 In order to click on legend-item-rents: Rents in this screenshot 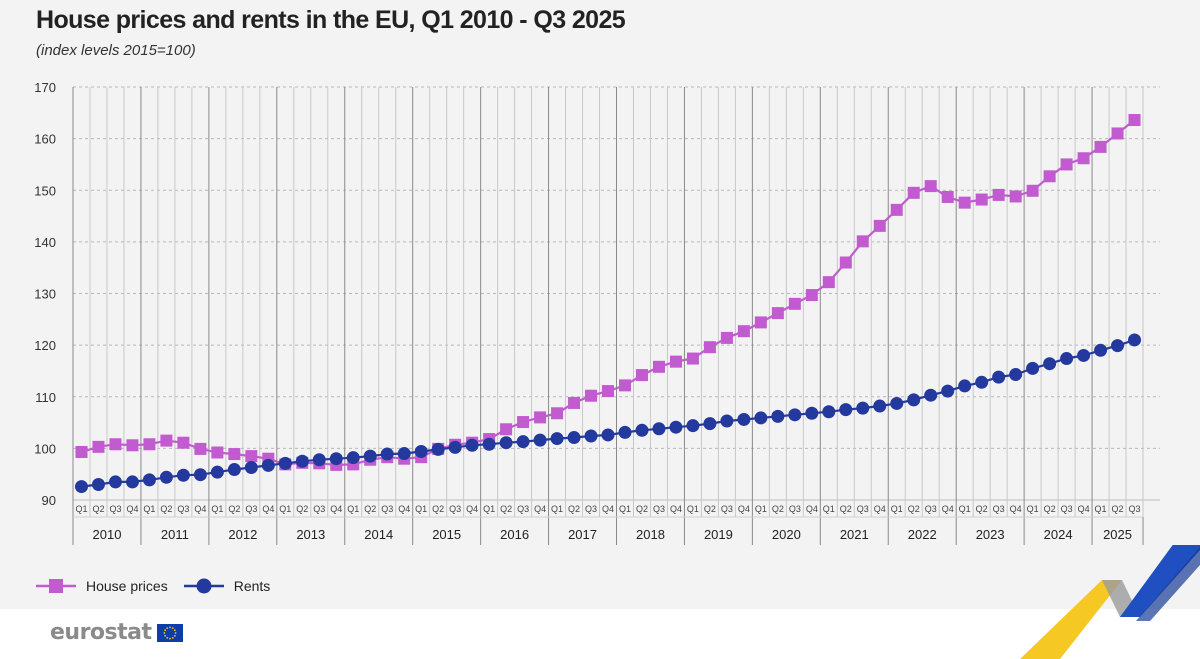, I will do `click(226, 586)`.